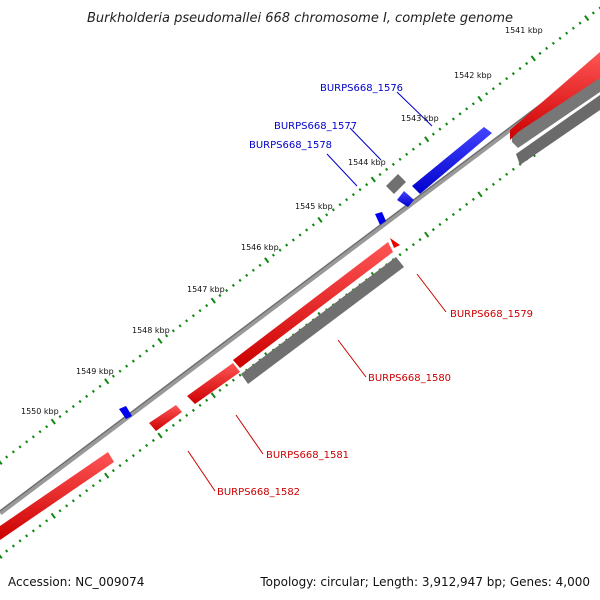  I want to click on gene-label: BURPS668_1578, so click(290, 145).